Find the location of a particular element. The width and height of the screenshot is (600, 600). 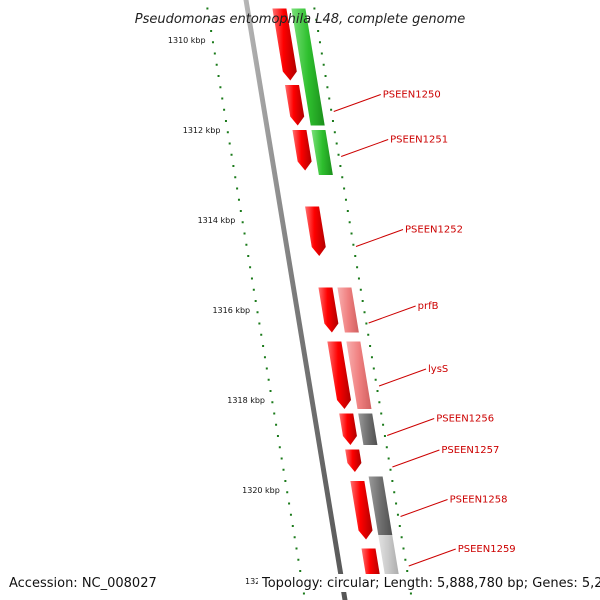

tick-label: 1320 kbp is located at coordinates (261, 490).